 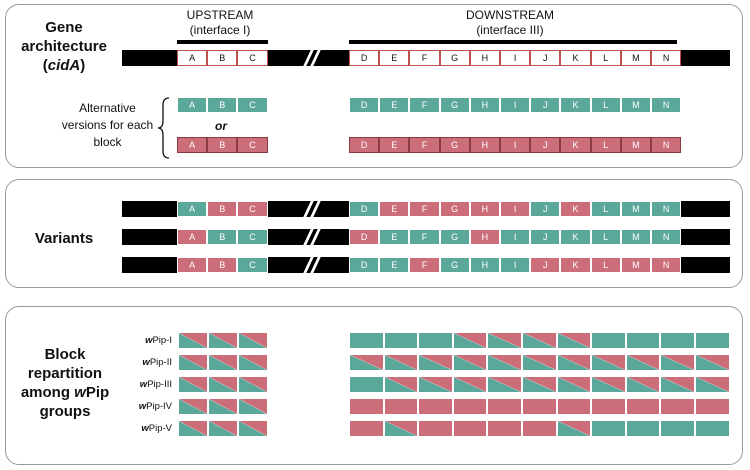 I want to click on variant-2-block-K: K, so click(x=575, y=237).